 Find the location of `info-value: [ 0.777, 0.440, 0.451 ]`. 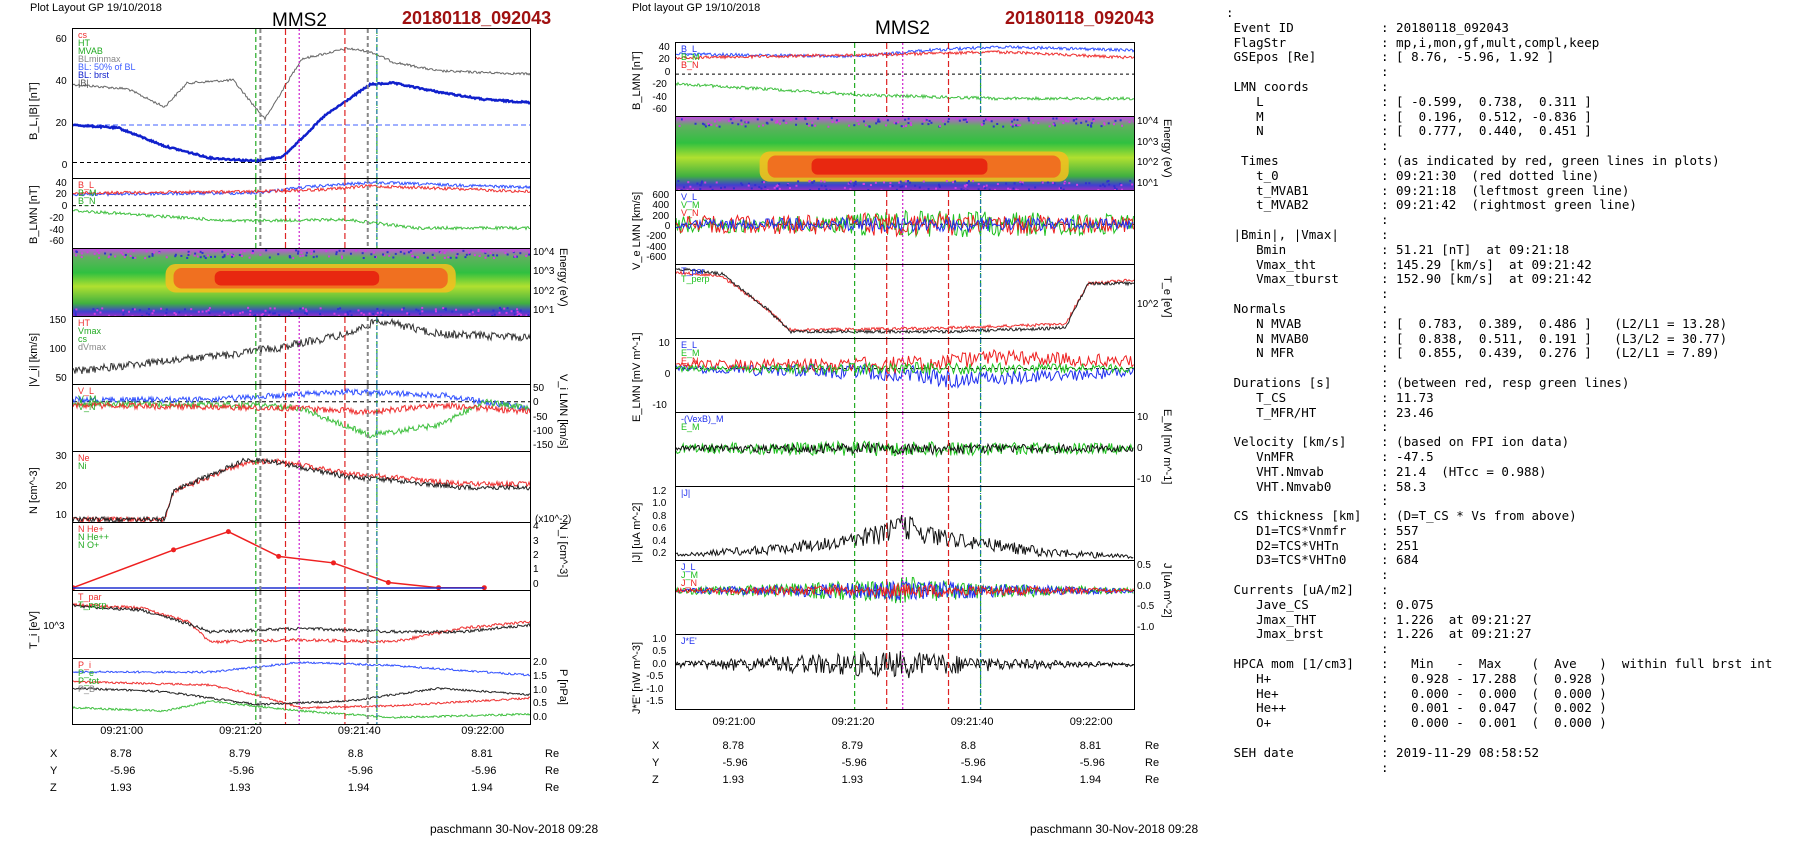

info-value: [ 0.777, 0.440, 0.451 ] is located at coordinates (1490, 131).